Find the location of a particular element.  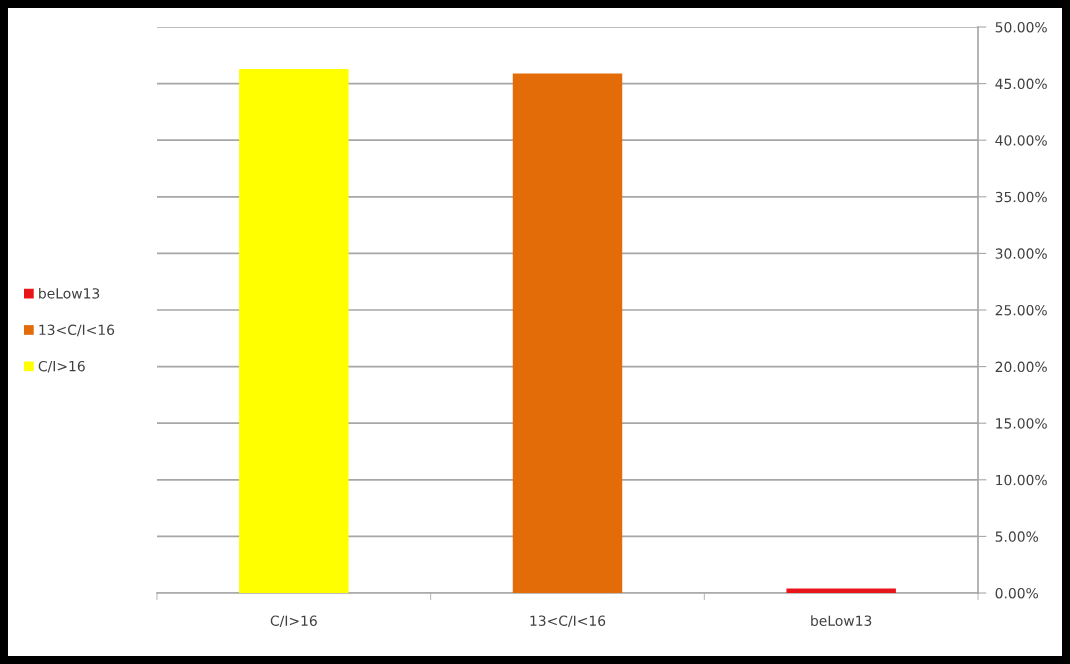

y-tick-label: 25.00% is located at coordinates (1021, 310).